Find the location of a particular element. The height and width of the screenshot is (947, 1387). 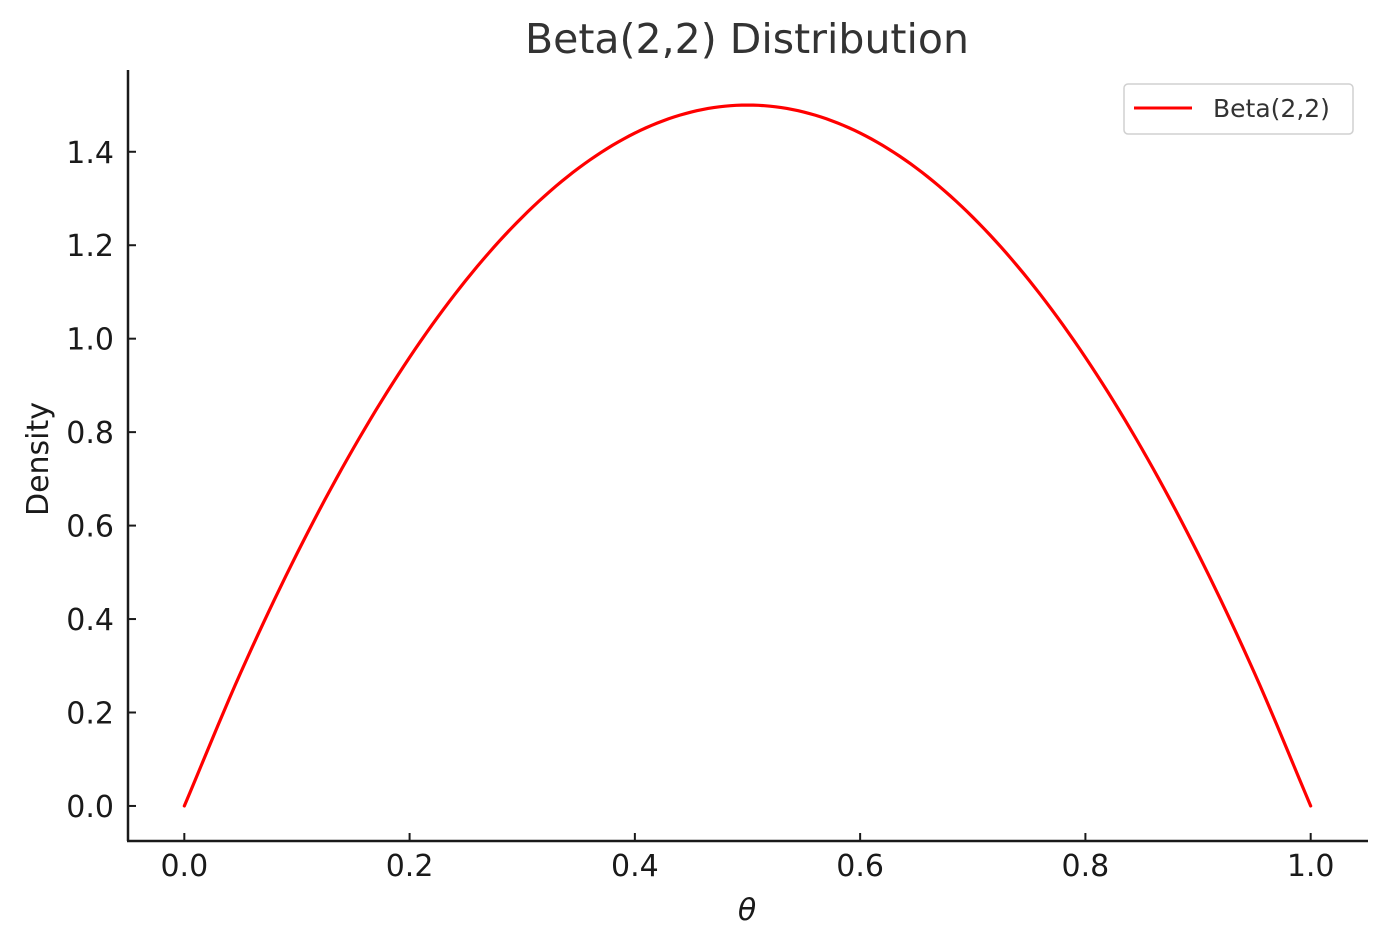

x-tick-label: 1.0 is located at coordinates (1311, 866).